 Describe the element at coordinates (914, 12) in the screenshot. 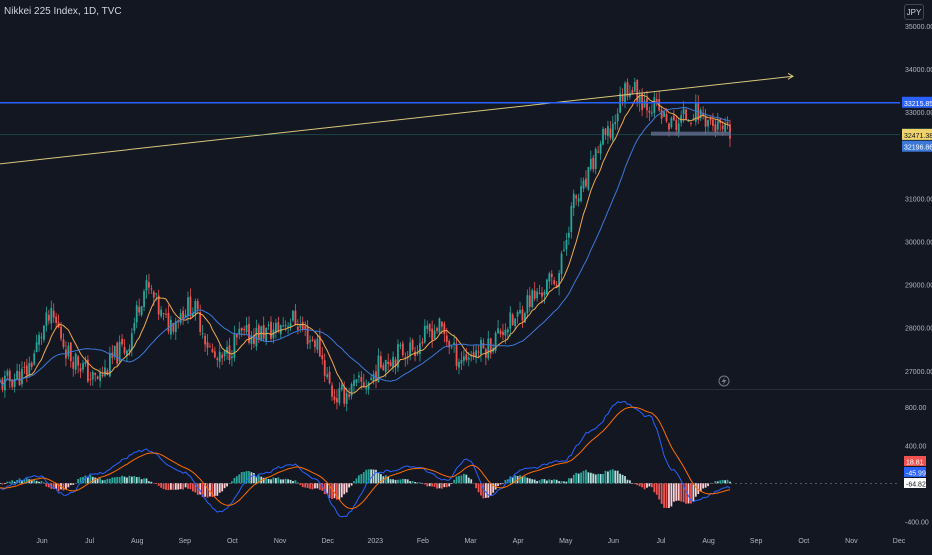

I see `currency-badge: JPY` at that location.